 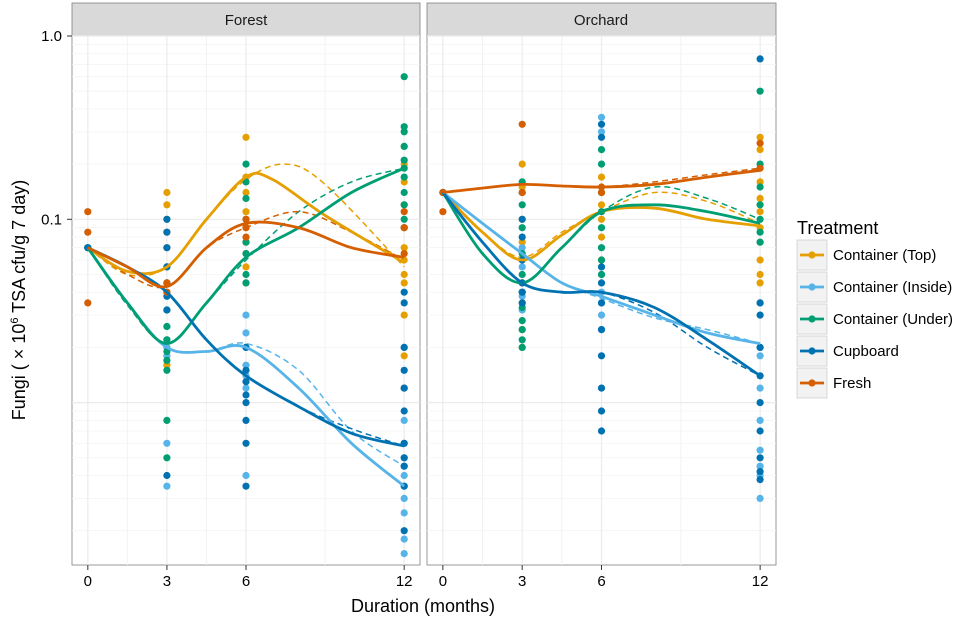 What do you see at coordinates (167, 581) in the screenshot?
I see `x-tick-label: 3` at bounding box center [167, 581].